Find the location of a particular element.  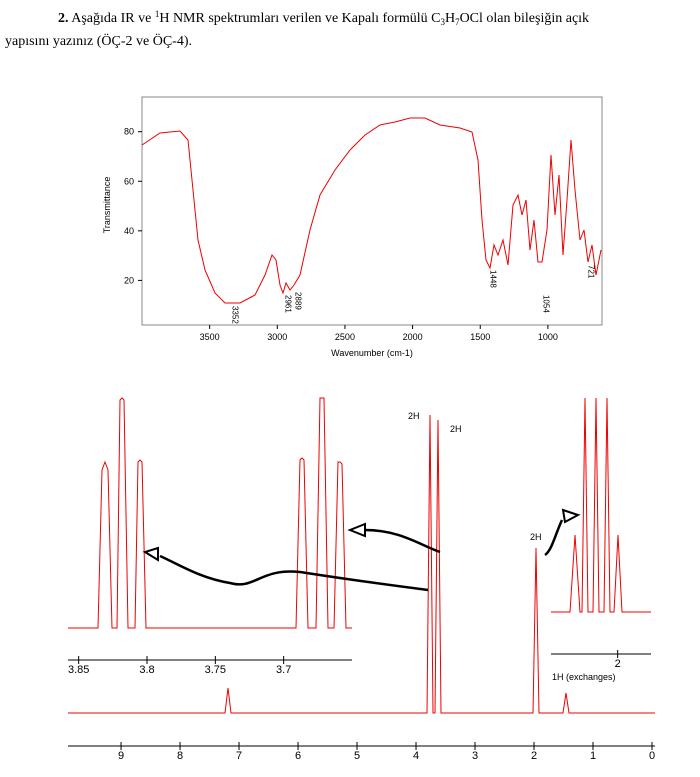

peak-label: 2889 is located at coordinates (297, 301).